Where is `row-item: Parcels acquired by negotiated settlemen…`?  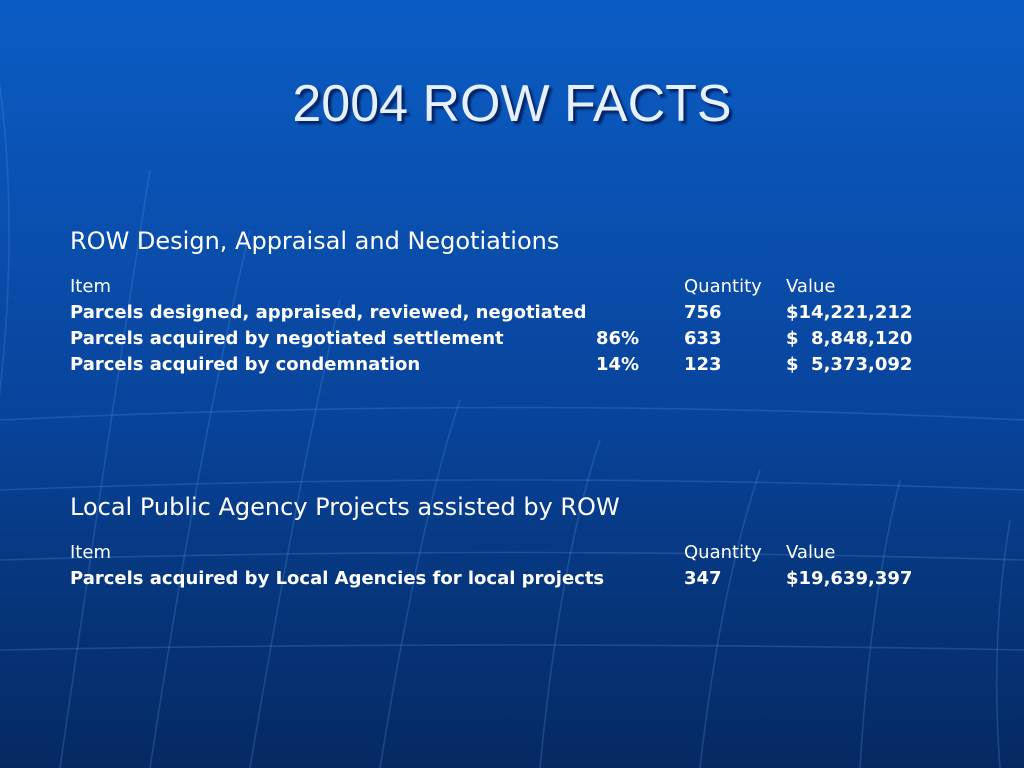
row-item: Parcels acquired by negotiated settlemen… is located at coordinates (287, 338).